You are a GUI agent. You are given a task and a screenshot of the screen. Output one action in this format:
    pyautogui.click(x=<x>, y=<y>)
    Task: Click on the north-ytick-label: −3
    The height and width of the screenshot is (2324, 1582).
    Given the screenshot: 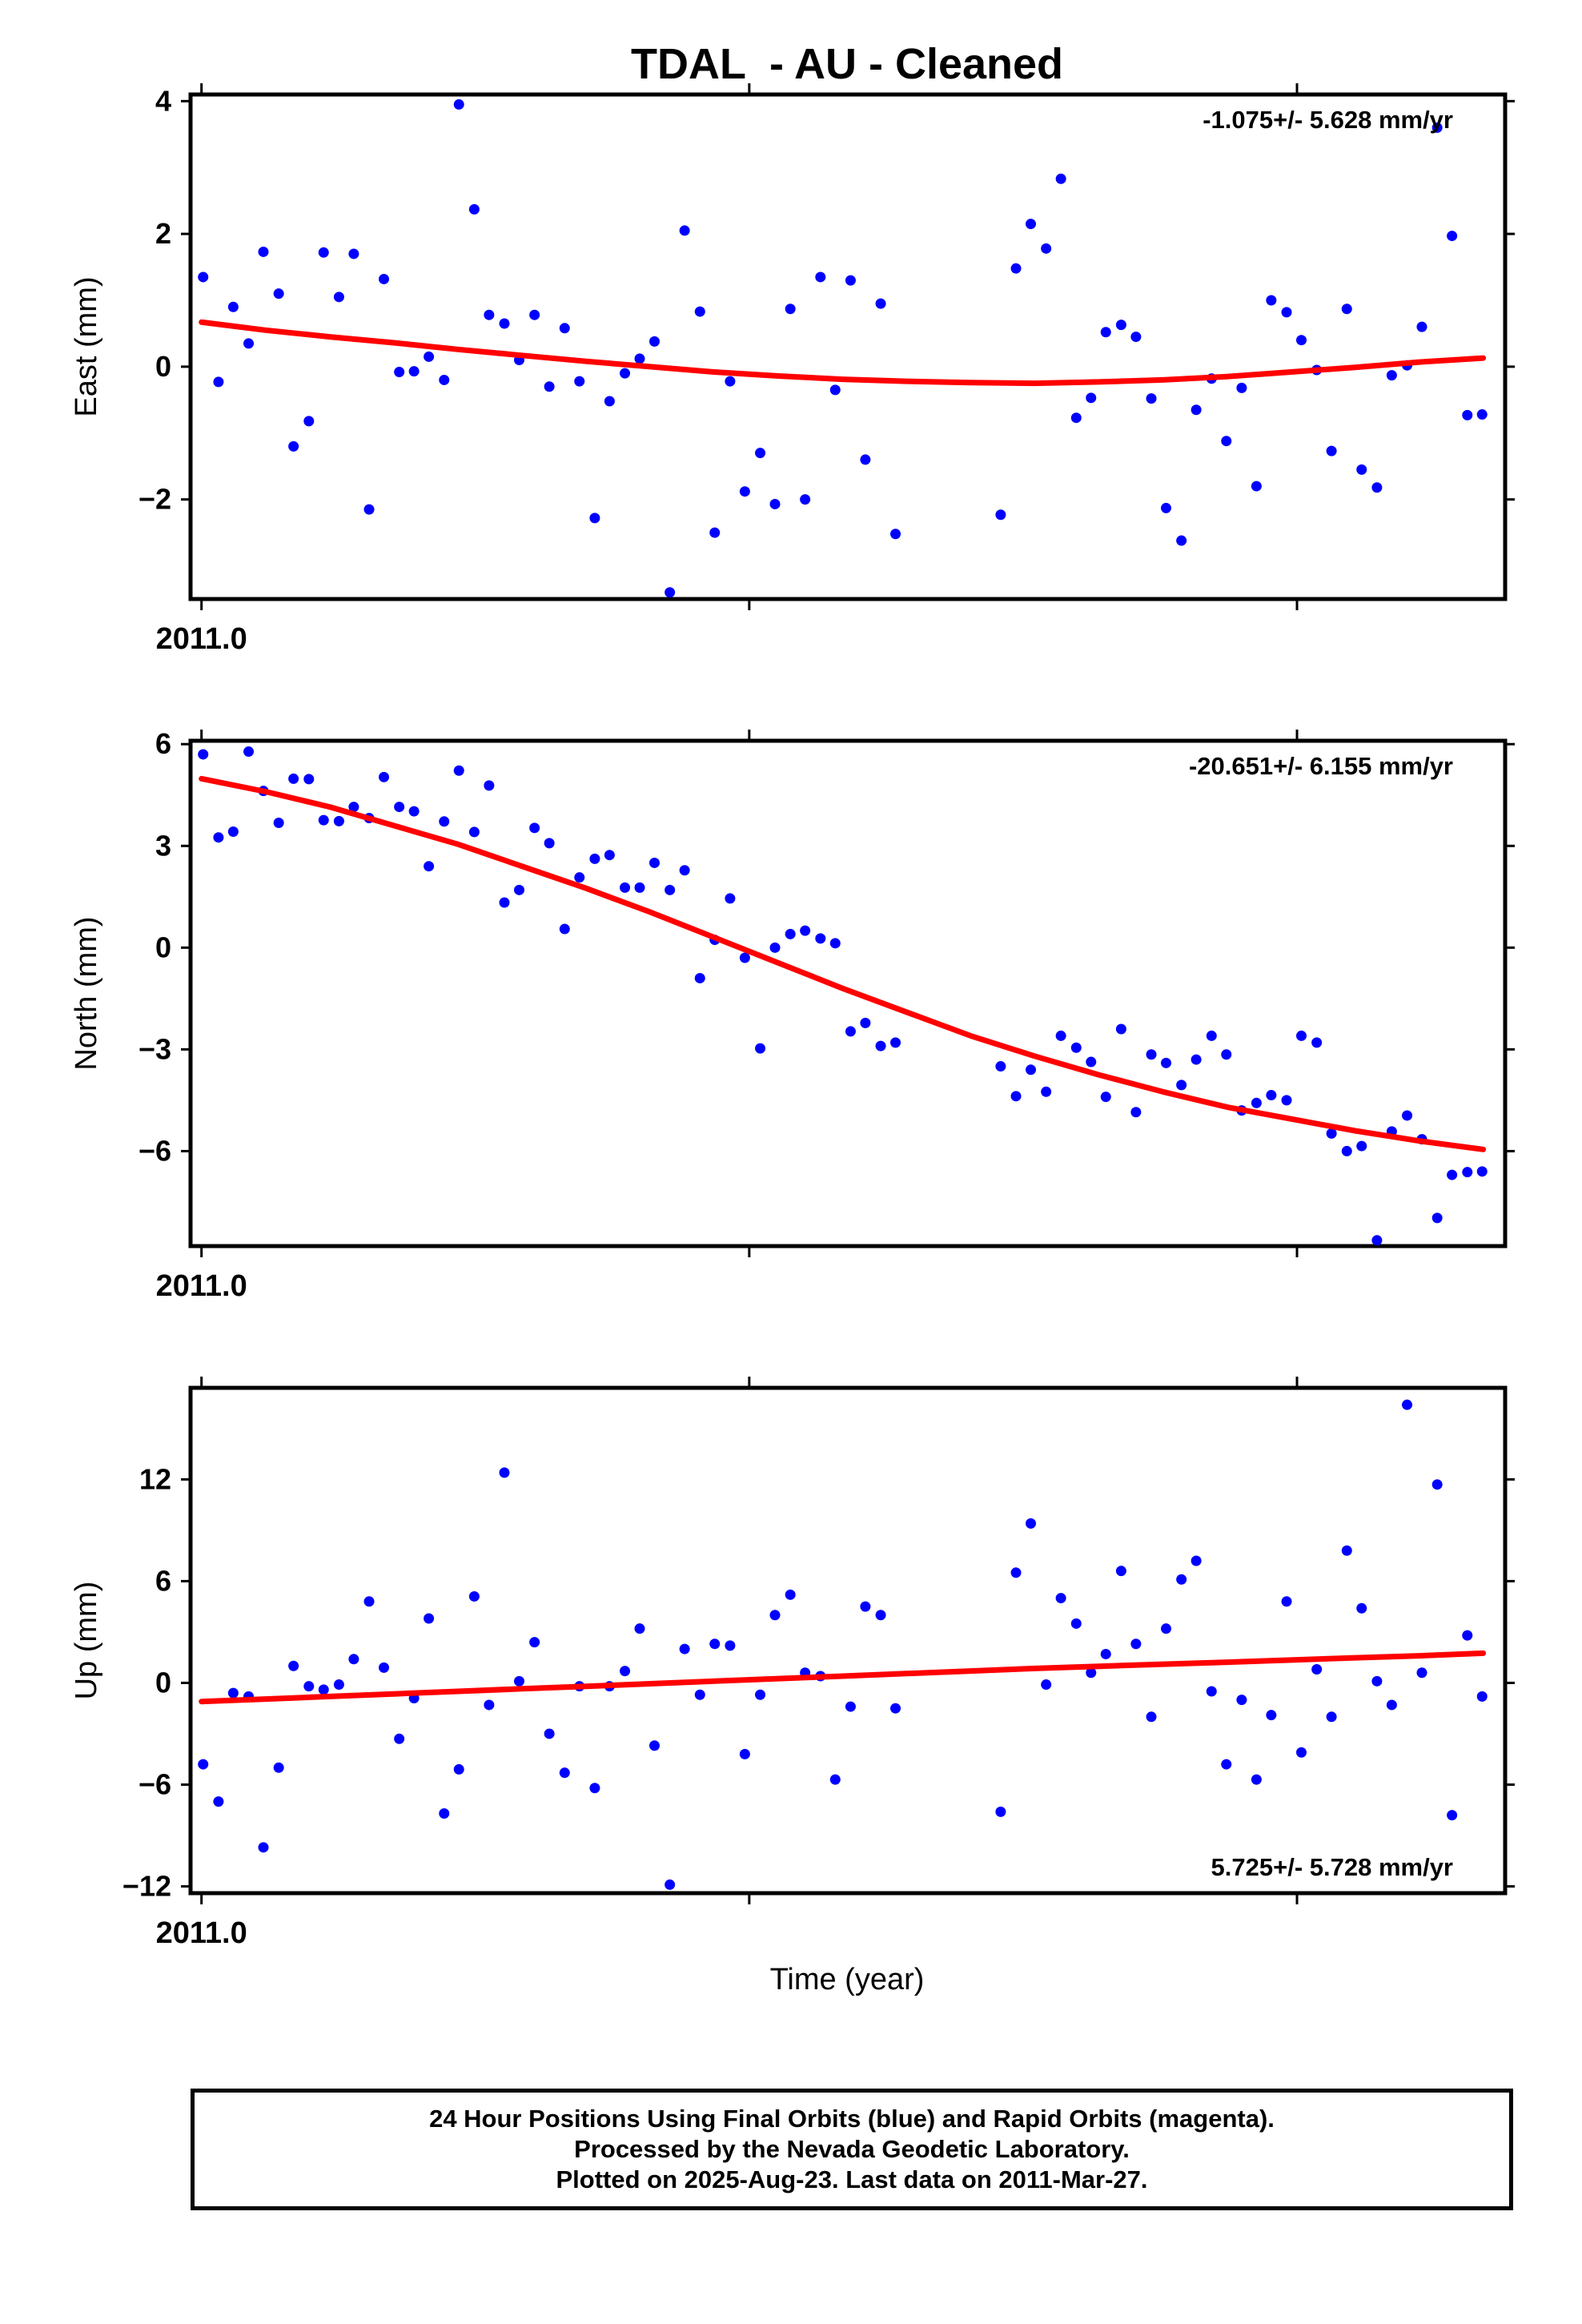 What is the action you would take?
    pyautogui.click(x=155, y=1048)
    